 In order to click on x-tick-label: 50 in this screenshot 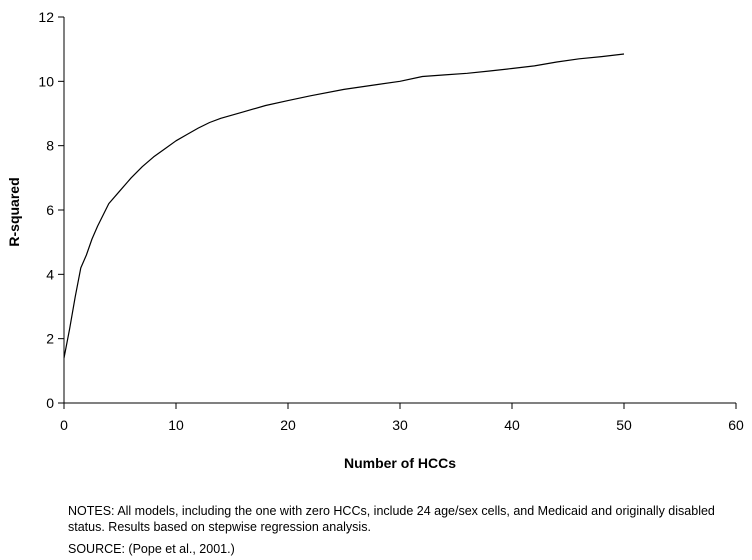, I will do `click(624, 425)`.